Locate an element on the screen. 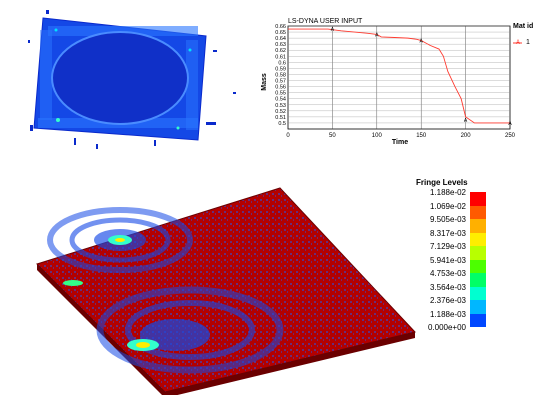  x-tick-label: 100 is located at coordinates (377, 136).